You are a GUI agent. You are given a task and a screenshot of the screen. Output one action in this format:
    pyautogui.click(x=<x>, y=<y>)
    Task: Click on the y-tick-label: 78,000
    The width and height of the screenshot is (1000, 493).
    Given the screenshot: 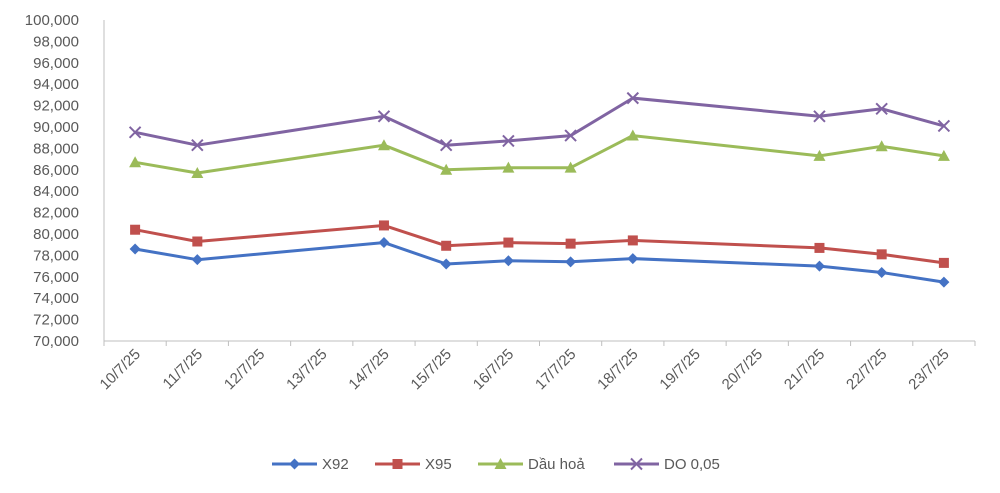 What is the action you would take?
    pyautogui.click(x=56, y=255)
    